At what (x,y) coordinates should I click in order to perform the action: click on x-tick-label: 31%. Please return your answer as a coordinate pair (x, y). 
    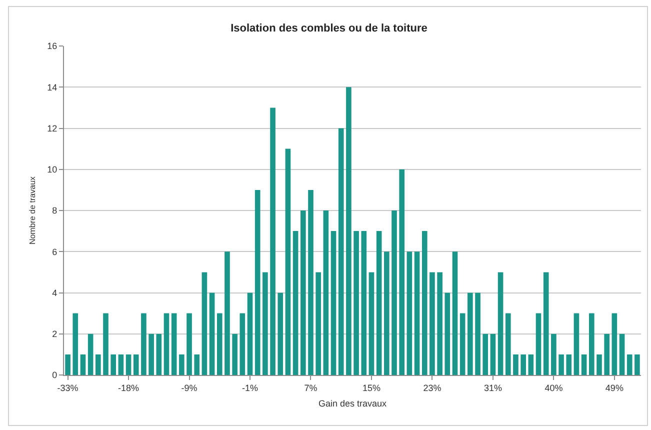
    Looking at the image, I should click on (493, 387).